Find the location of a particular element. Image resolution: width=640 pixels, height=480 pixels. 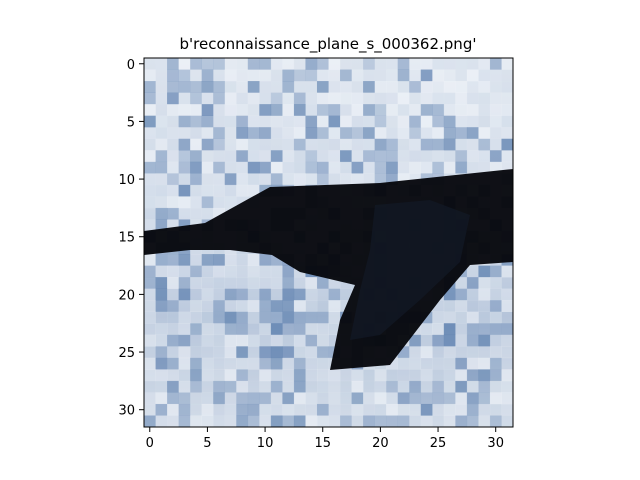

y-tick-label: 10 is located at coordinates (126, 180).